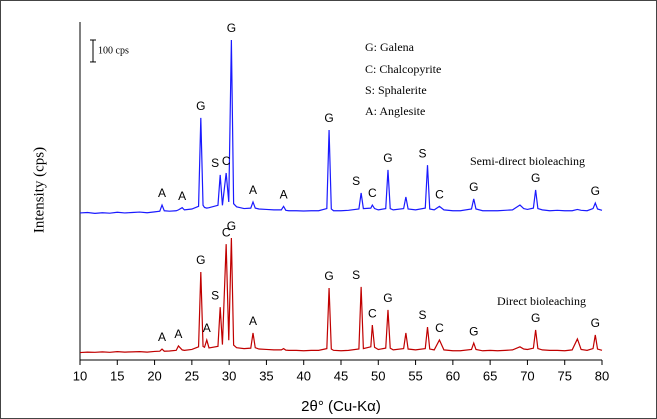  Describe the element at coordinates (303, 375) in the screenshot. I see `x-tick-label: 40` at that location.